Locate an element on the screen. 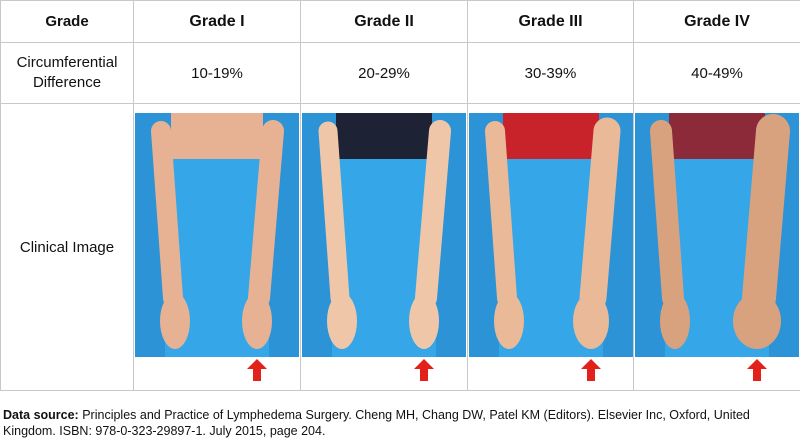 The width and height of the screenshot is (800, 447). cell: Circumferential Difference is located at coordinates (67, 73).